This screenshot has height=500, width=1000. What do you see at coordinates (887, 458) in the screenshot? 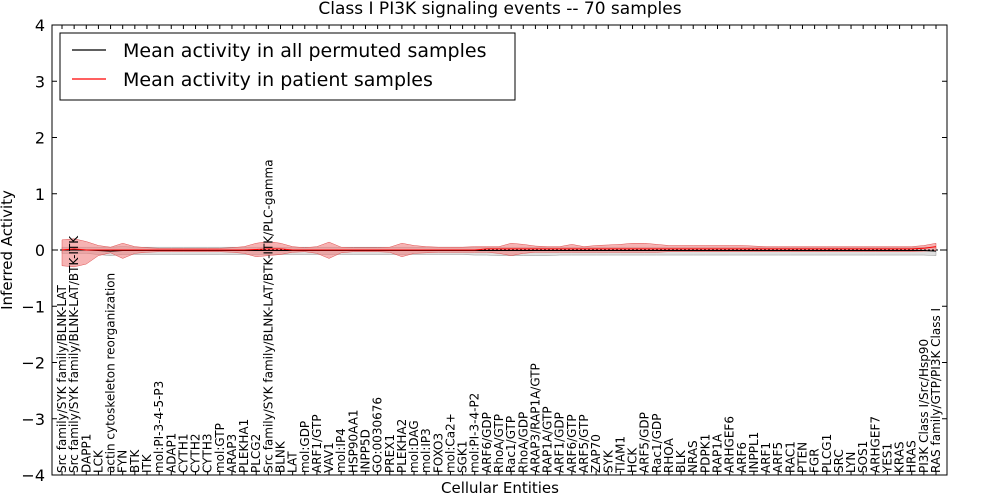
I see `x-tick-label: YES1` at bounding box center [887, 458].